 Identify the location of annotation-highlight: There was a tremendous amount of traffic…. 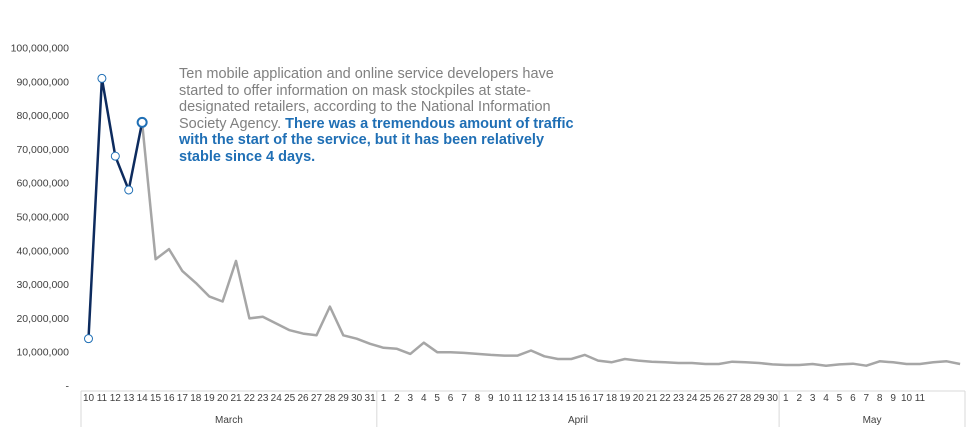
(376, 140).